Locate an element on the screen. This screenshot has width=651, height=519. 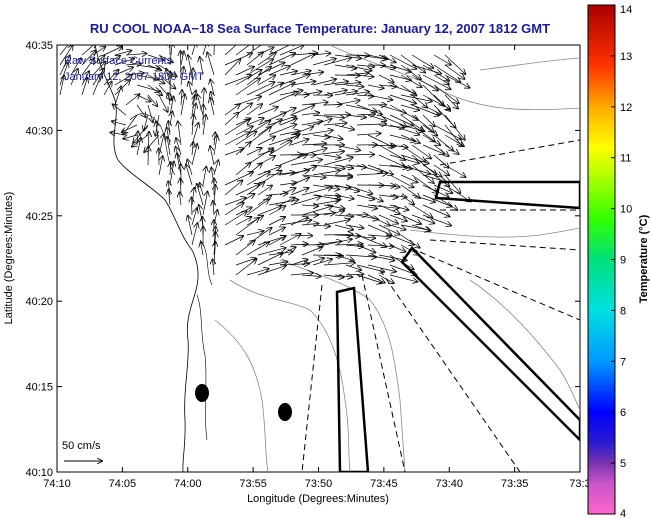
x-tick-label: 74:10 is located at coordinates (57, 484).